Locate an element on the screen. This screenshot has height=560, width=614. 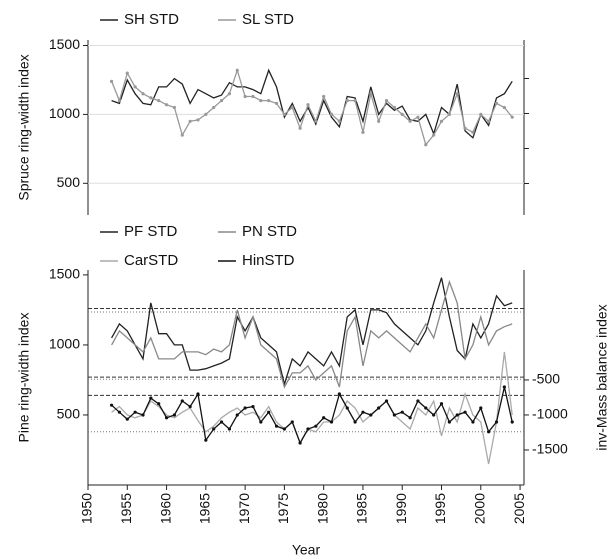
x-tick-label: 1970 is located at coordinates (244, 508).